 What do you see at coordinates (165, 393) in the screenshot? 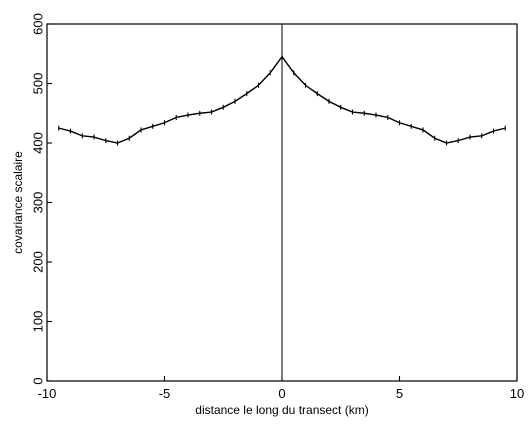
I see `x-tick-label: -5` at bounding box center [165, 393].